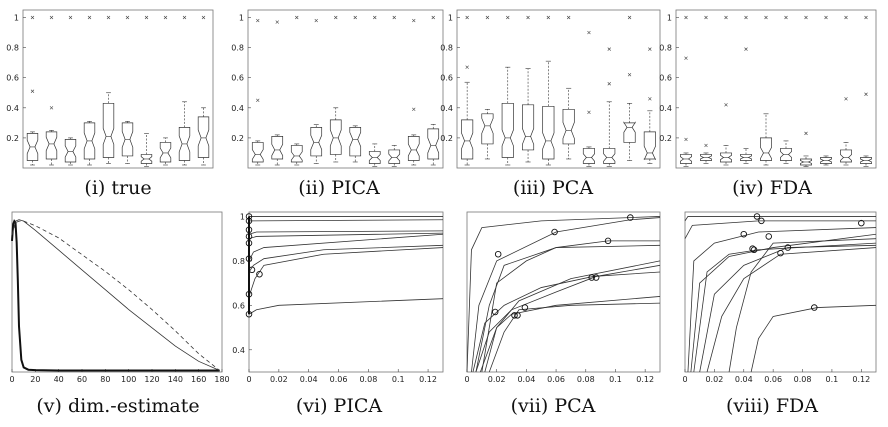 The image size is (888, 427). What do you see at coordinates (665, 108) in the screenshot?
I see `y-tick-label: 0.4` at bounding box center [665, 108].